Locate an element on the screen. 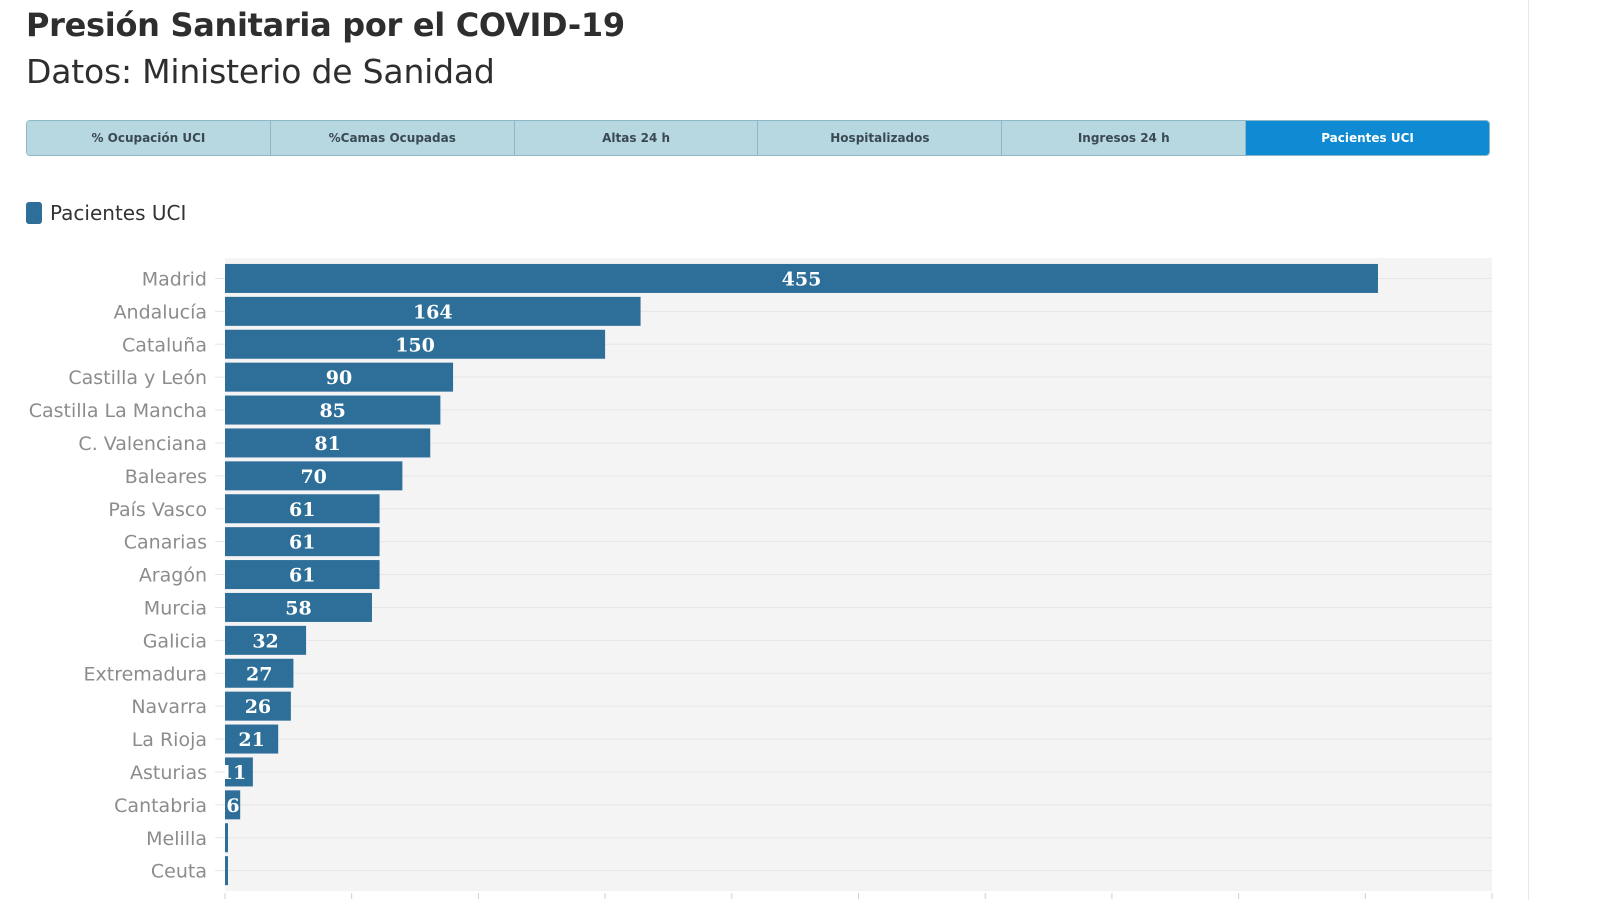 The width and height of the screenshot is (1600, 900). value-label: 90 is located at coordinates (339, 378).